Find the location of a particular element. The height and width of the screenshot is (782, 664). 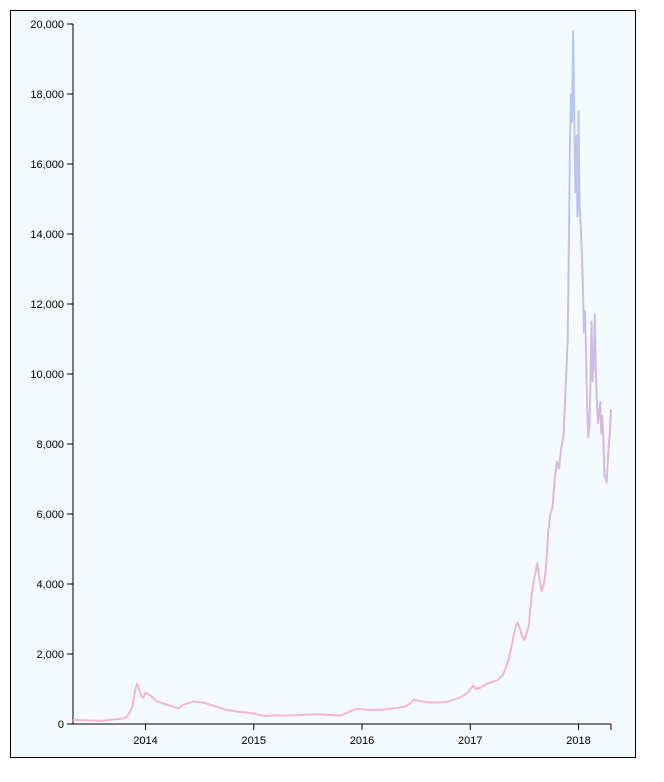

y-tick-label: 8,000 is located at coordinates (50, 445).